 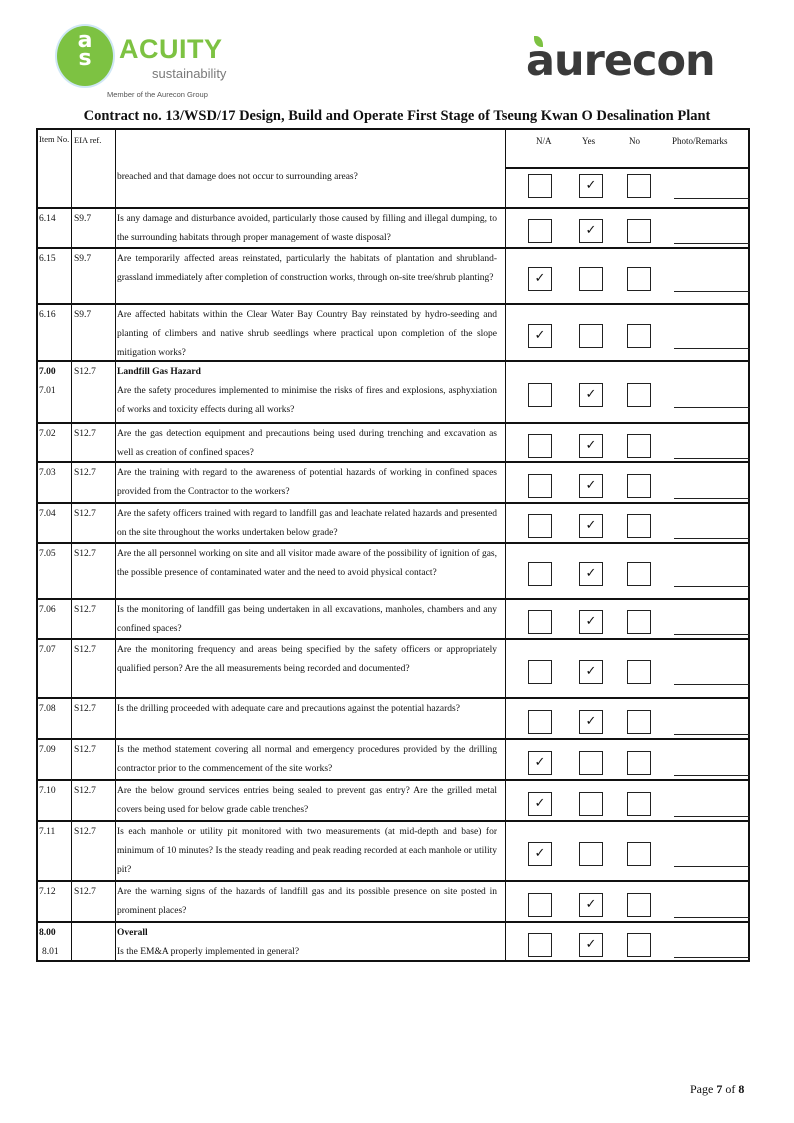 I want to click on item-cell: 7.08, so click(x=54, y=718).